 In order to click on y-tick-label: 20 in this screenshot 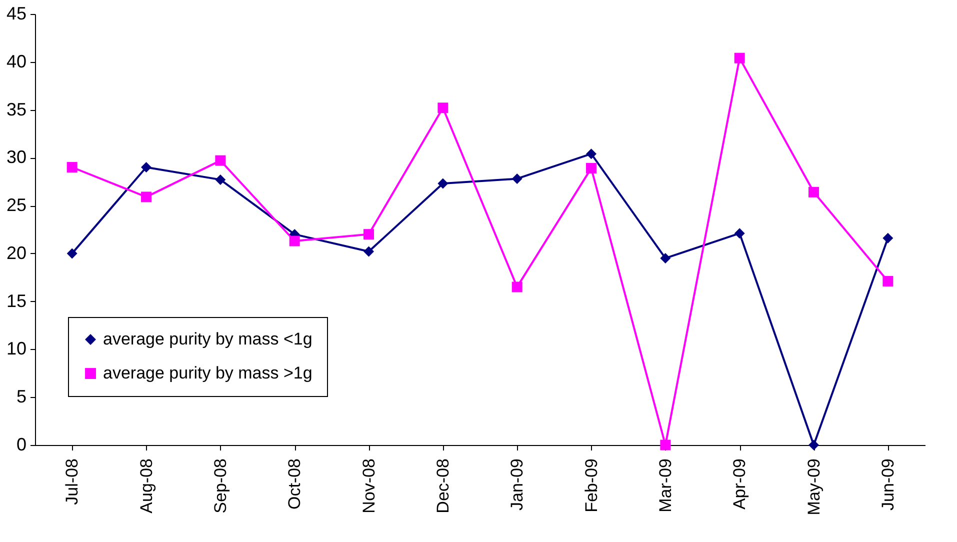, I will do `click(16, 252)`.